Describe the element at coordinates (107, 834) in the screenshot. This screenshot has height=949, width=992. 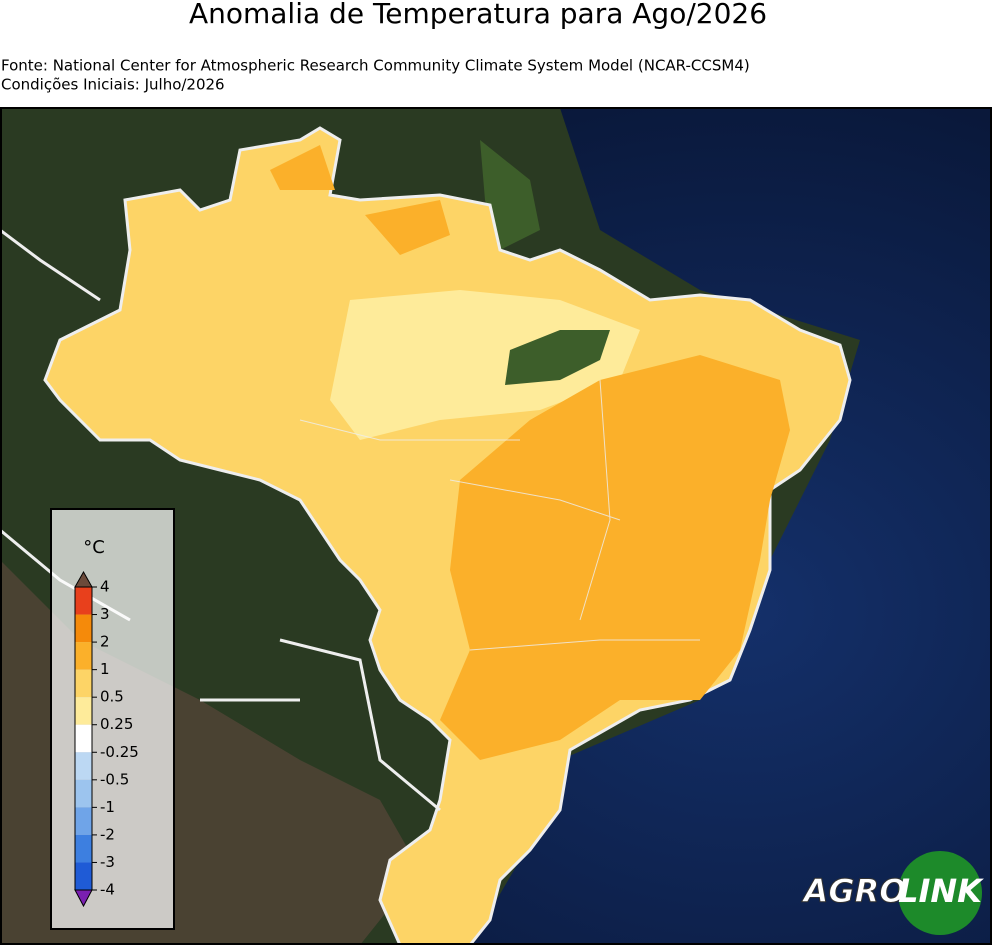
I see `colorbar-tick-label: -2` at that location.